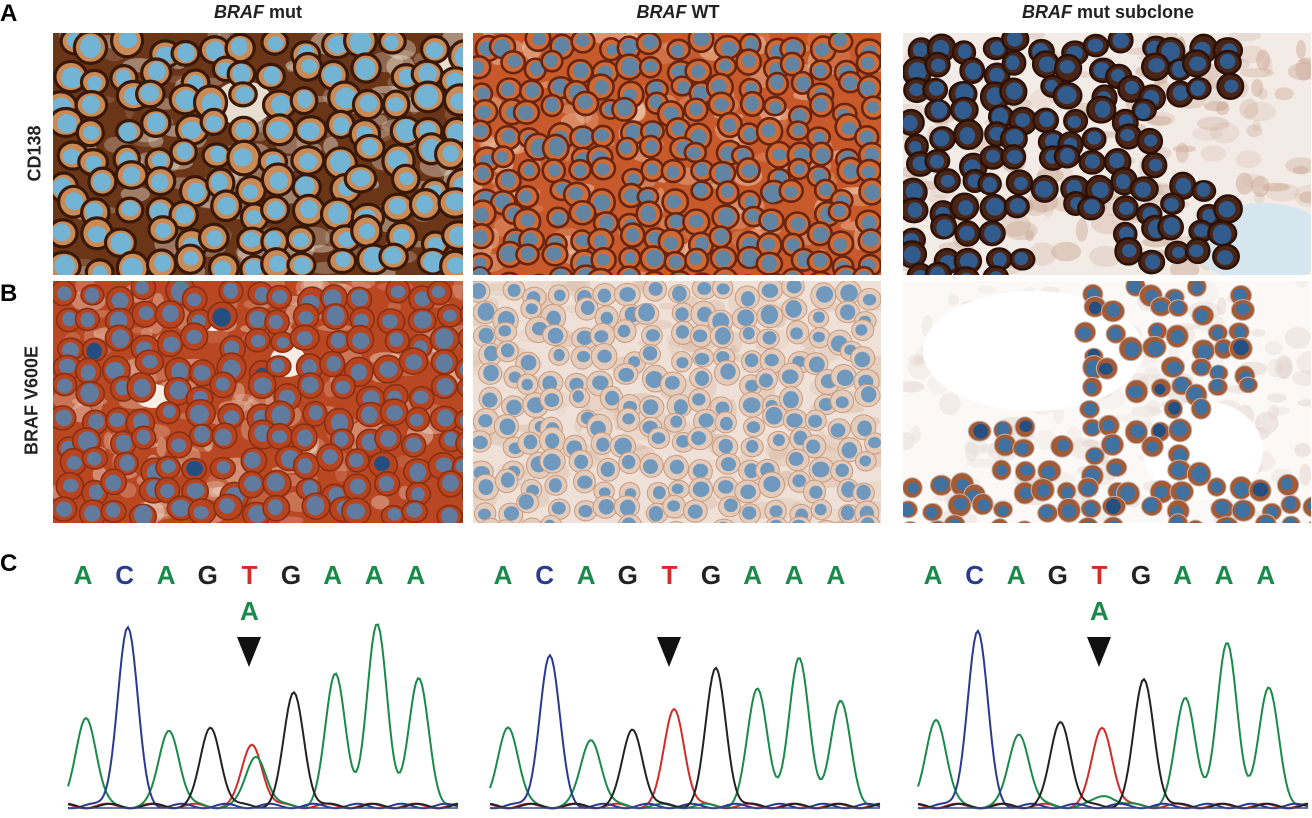 The image size is (1312, 818). Describe the element at coordinates (1107, 402) in the screenshot. I see `micrograph-braf-v600e-subclone` at that location.